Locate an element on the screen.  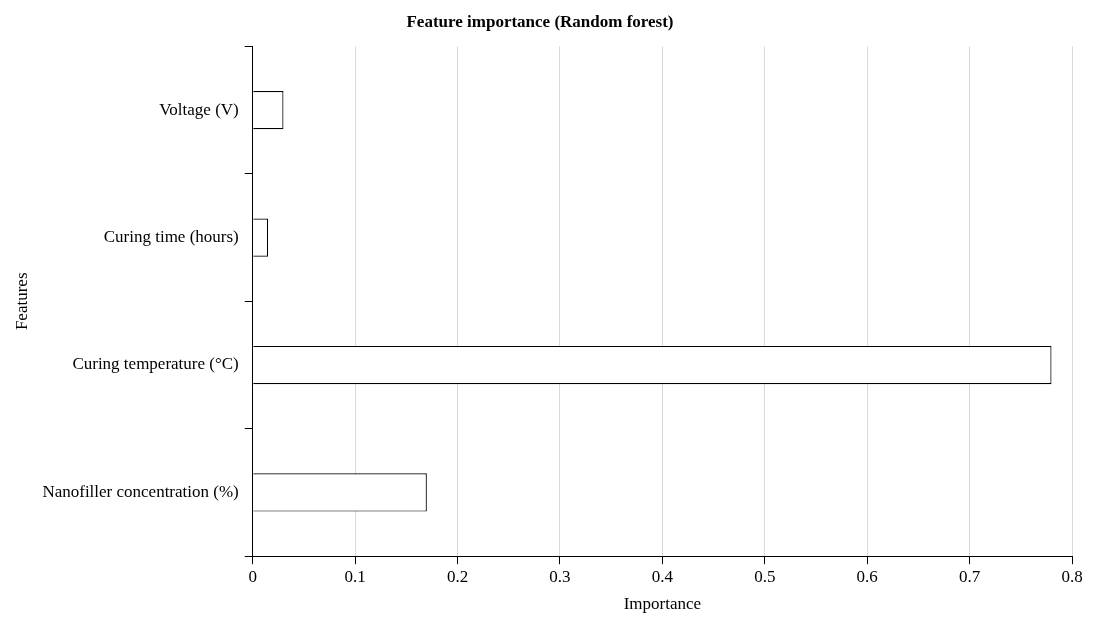
x-tick-label: 0.4 is located at coordinates (662, 576).